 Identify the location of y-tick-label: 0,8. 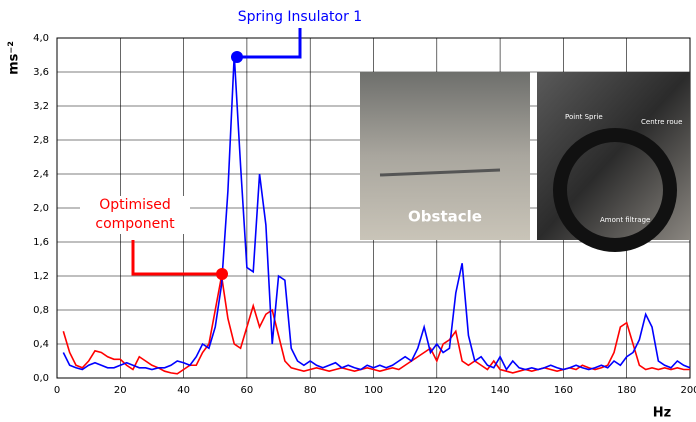
(41, 310).